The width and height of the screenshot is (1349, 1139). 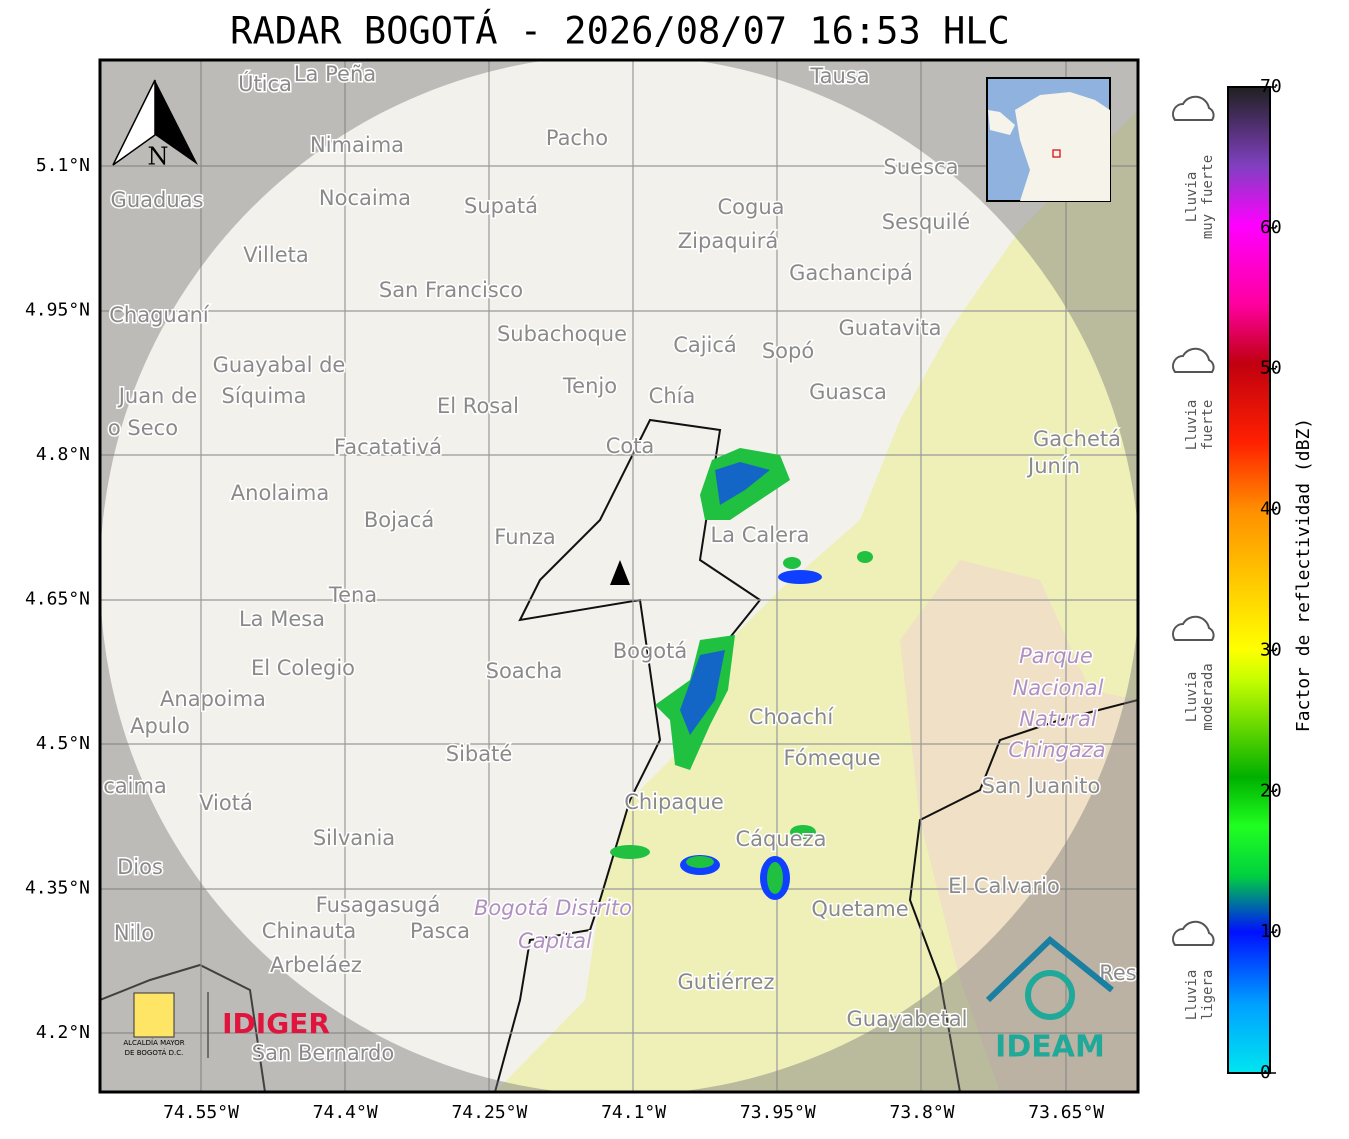 What do you see at coordinates (741, 674) in the screenshot?
I see `radar-echoes` at bounding box center [741, 674].